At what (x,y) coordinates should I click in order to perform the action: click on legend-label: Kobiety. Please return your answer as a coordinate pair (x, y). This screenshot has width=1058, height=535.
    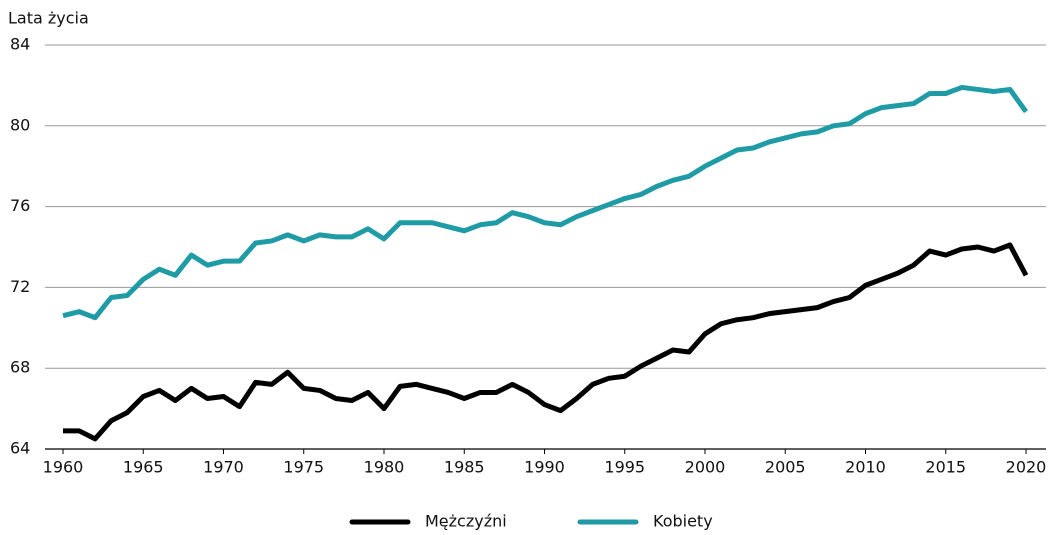
    Looking at the image, I should click on (683, 521).